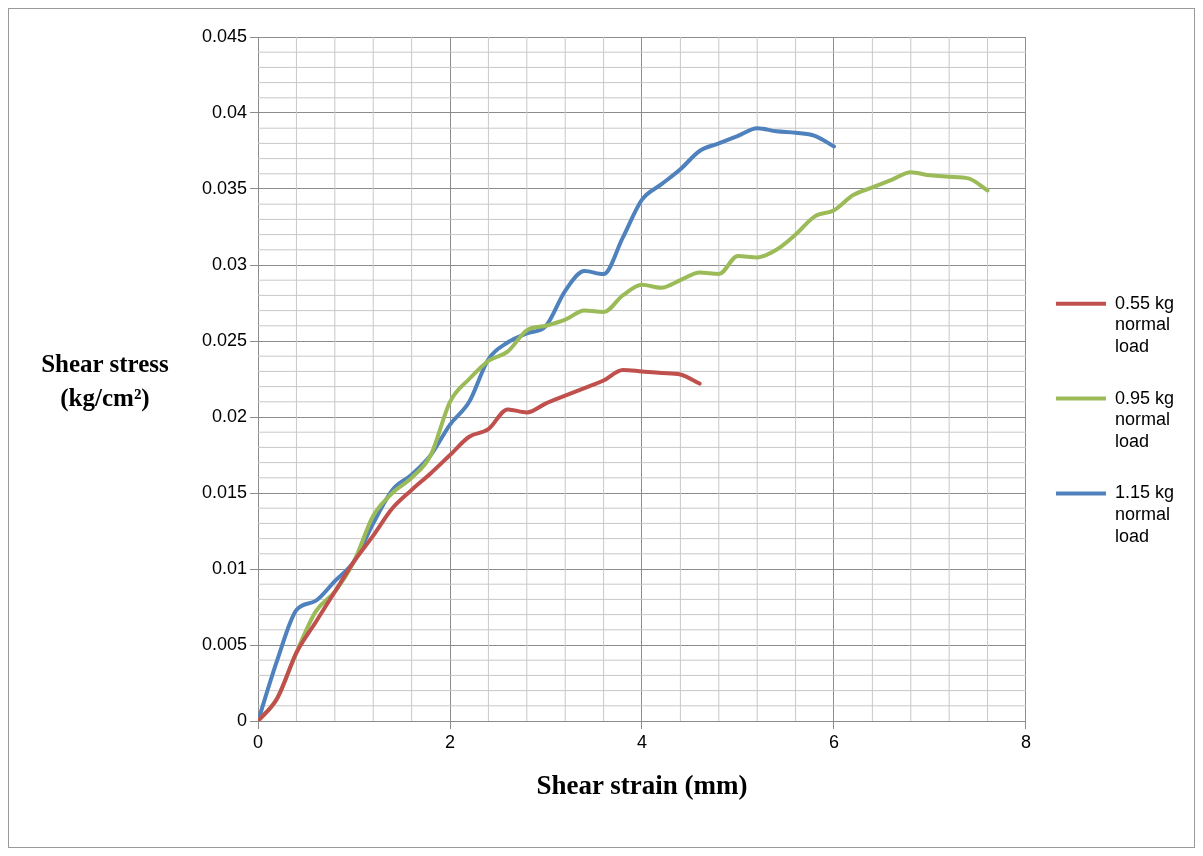  What do you see at coordinates (242, 719) in the screenshot?
I see `y-tick-label: 0` at bounding box center [242, 719].